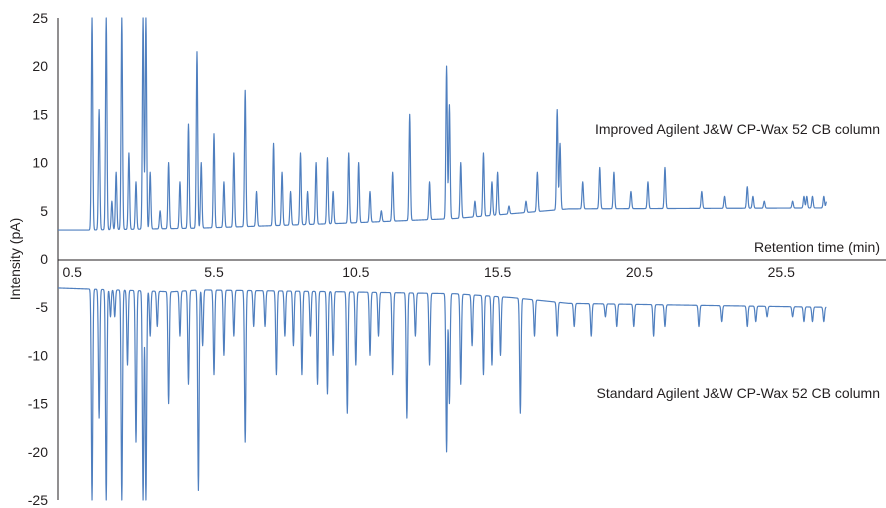 The width and height of the screenshot is (886, 508). I want to click on y-tick-label: 15, so click(40, 114).